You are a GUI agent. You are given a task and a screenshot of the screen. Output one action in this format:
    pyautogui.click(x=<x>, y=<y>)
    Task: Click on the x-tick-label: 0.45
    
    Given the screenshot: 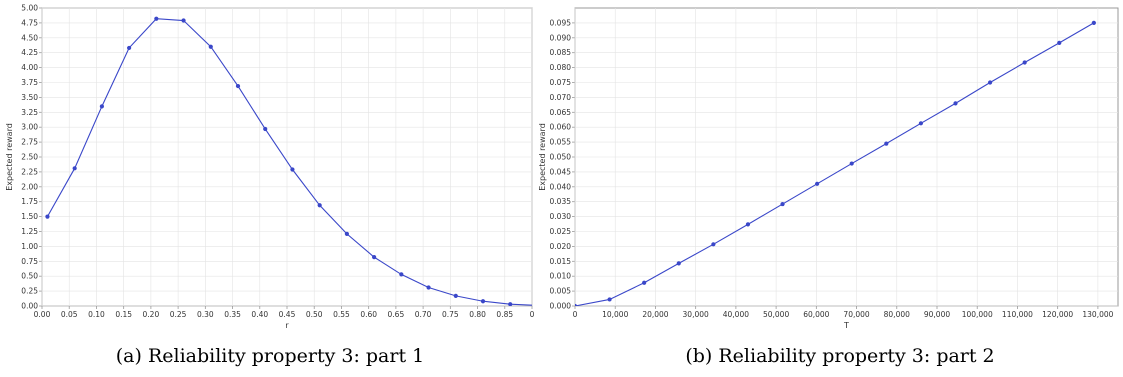 What is the action you would take?
    pyautogui.click(x=287, y=314)
    